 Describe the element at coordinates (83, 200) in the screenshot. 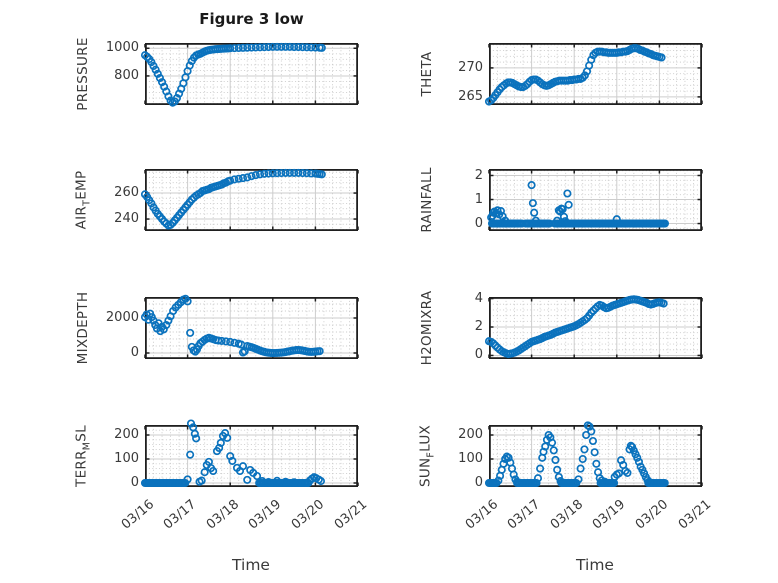

I see `y-axis-label: AIRTEMP` at that location.